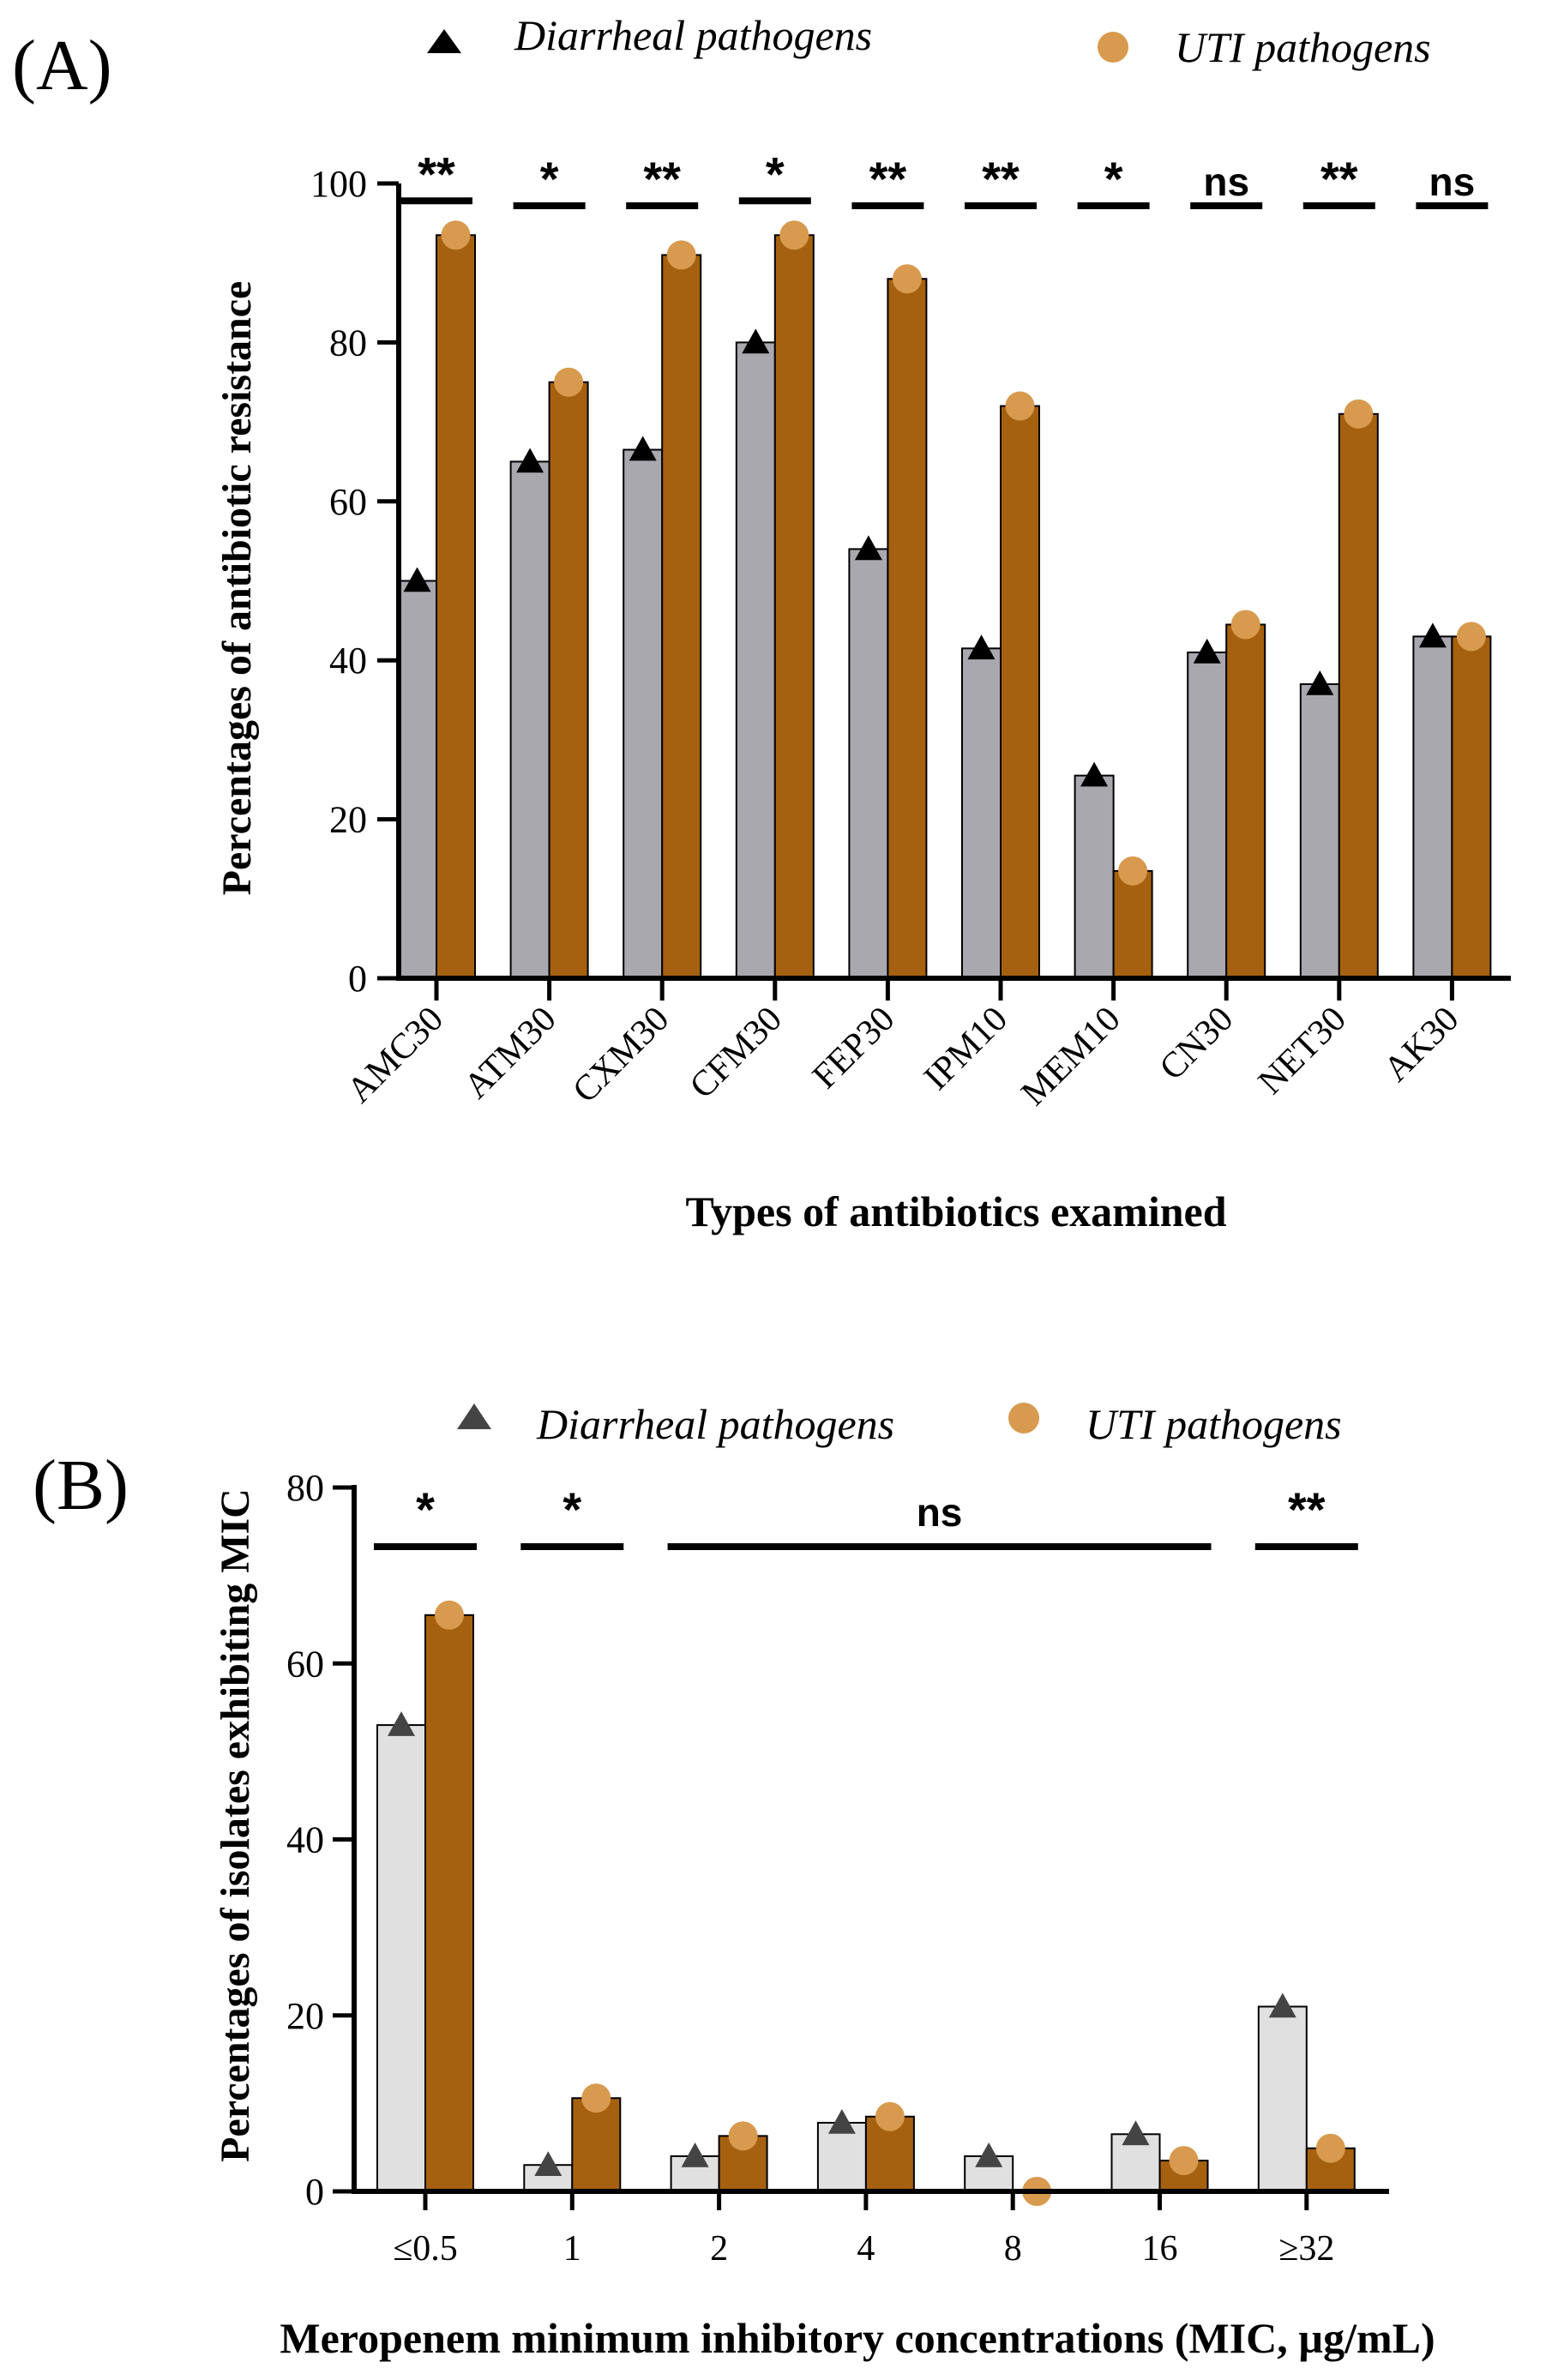  I want to click on x-tick-label-b-0: ≤0.5, so click(426, 2249).